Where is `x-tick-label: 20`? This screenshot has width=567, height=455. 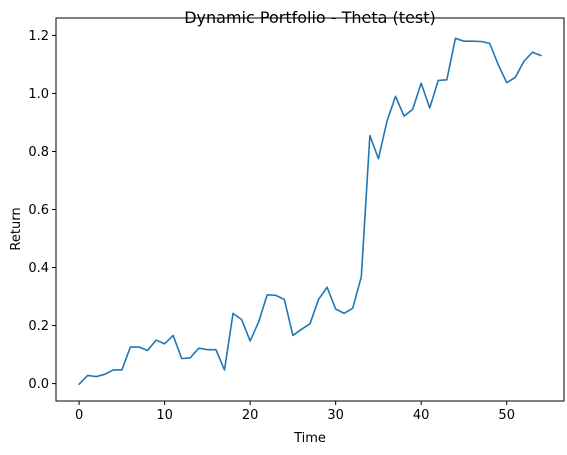 x-tick-label: 20 is located at coordinates (250, 415).